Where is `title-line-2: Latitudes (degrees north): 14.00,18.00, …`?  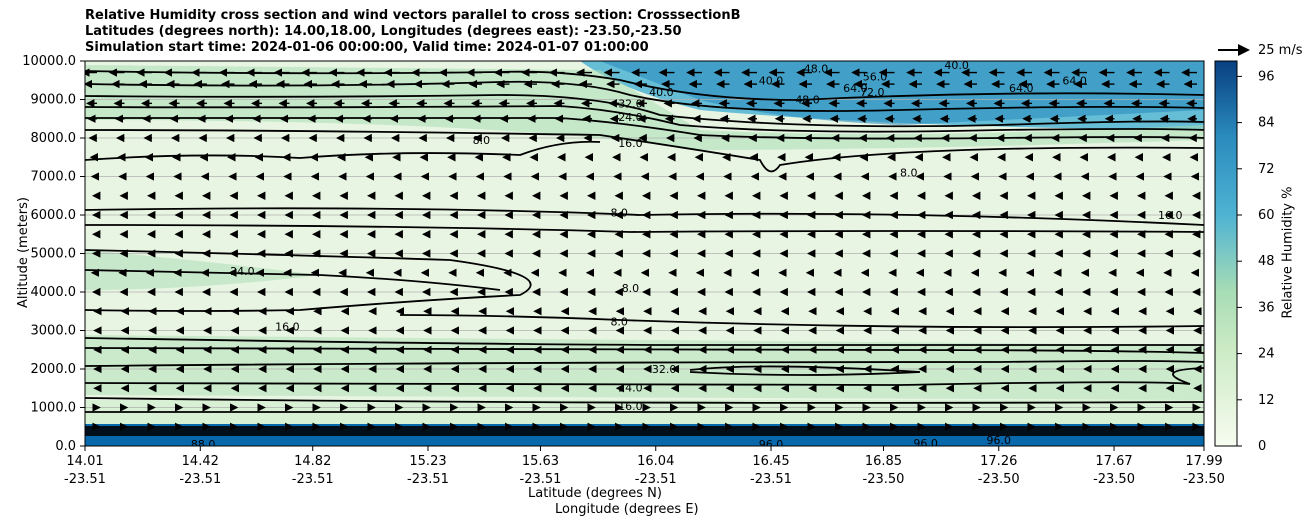
title-line-2: Latitudes (degrees north): 14.00,18.00, … is located at coordinates (383, 31).